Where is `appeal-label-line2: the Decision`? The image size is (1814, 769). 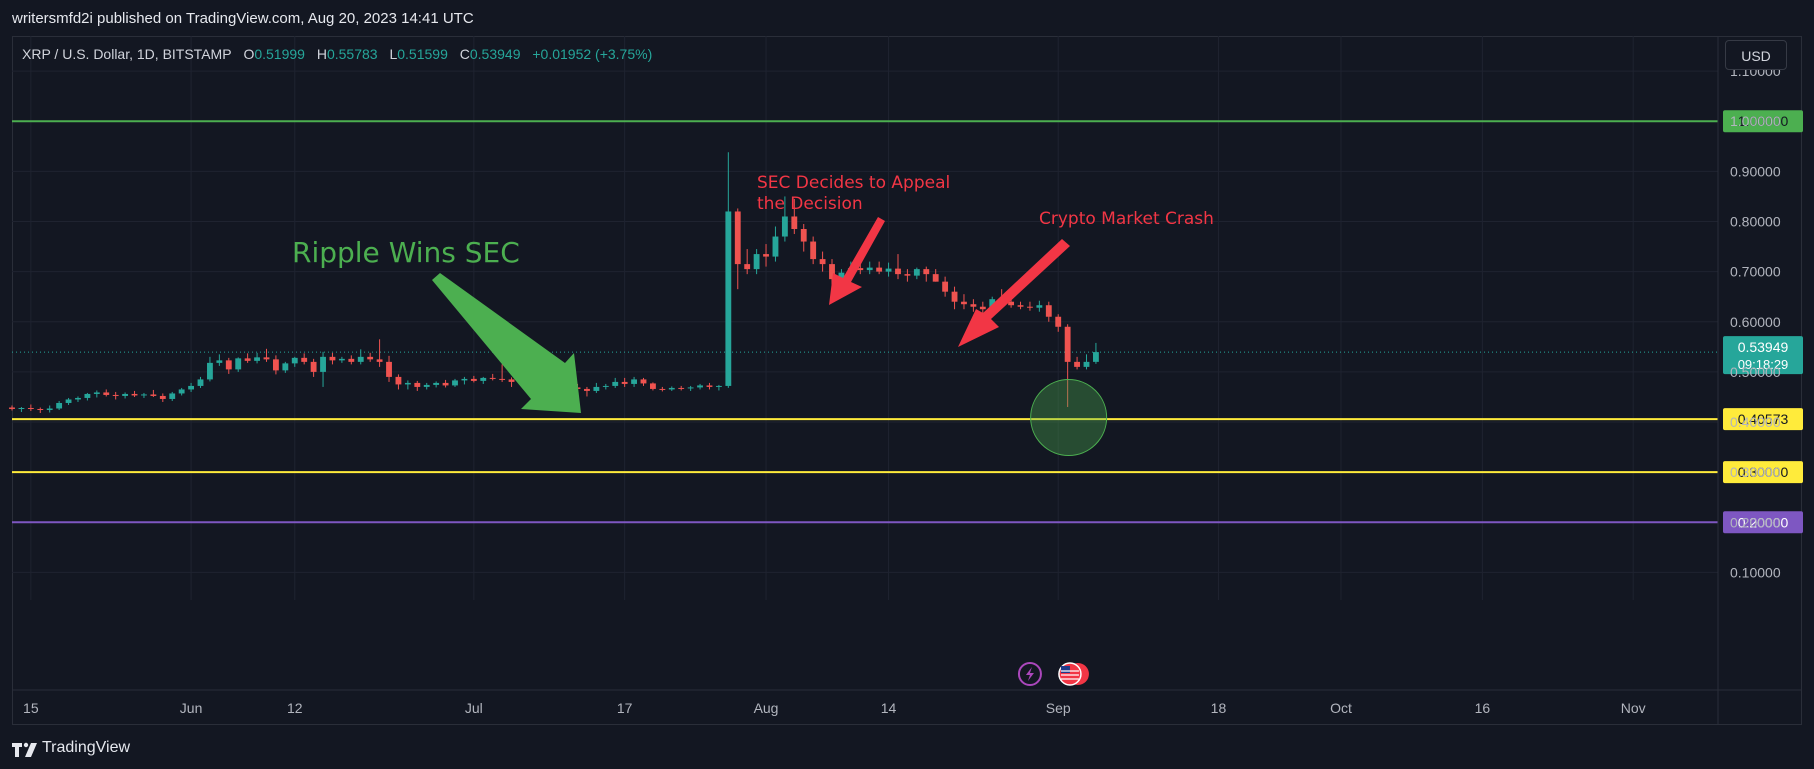
appeal-label-line2: the Decision is located at coordinates (810, 204).